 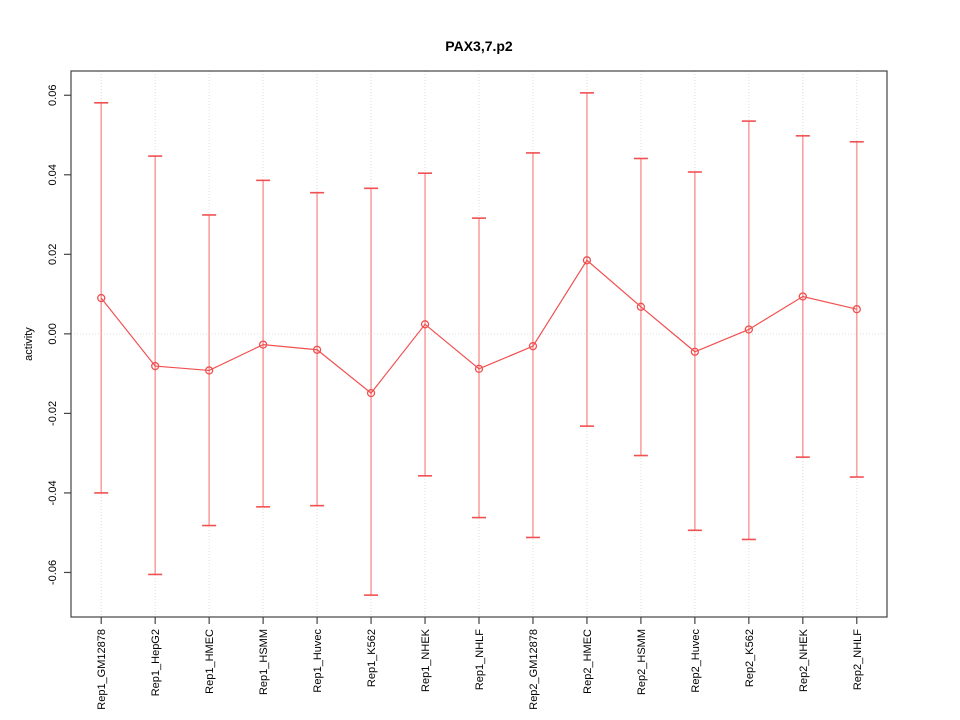 What do you see at coordinates (210, 661) in the screenshot?
I see `x-tick-label: Rep1_HMEC` at bounding box center [210, 661].